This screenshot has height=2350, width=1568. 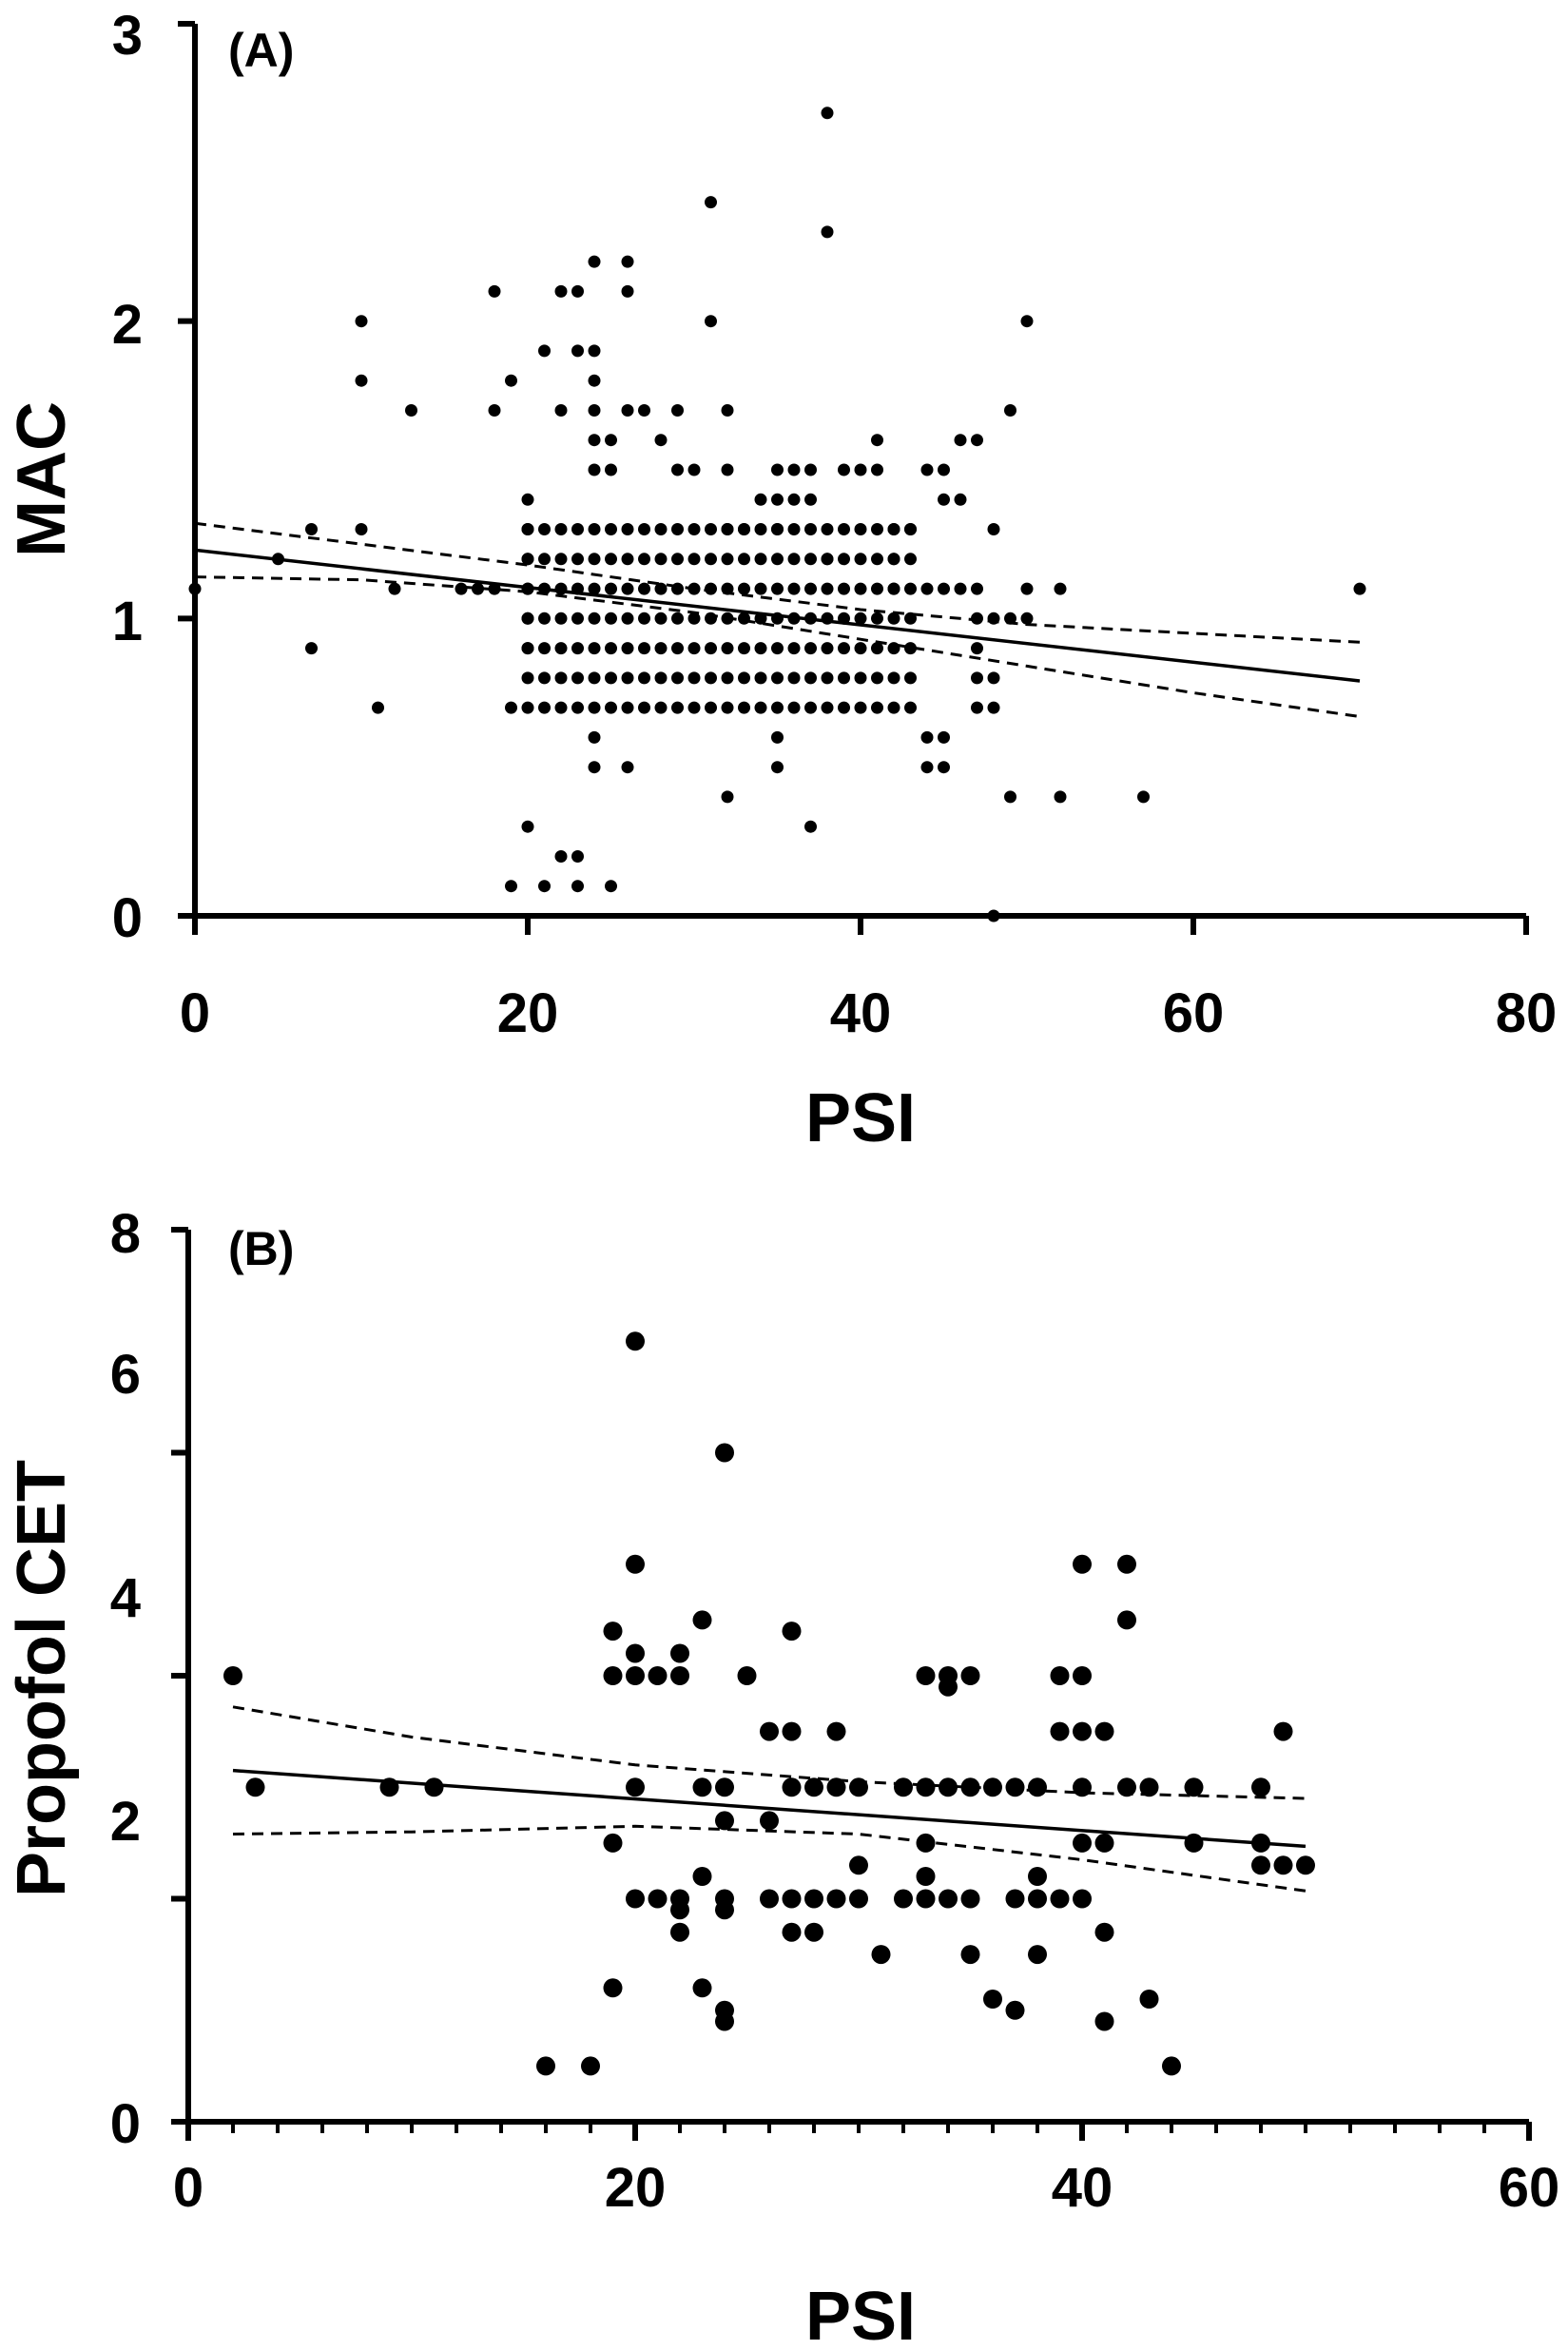 What do you see at coordinates (42, 479) in the screenshot?
I see `panel-a-y-axis-title: MAC` at bounding box center [42, 479].